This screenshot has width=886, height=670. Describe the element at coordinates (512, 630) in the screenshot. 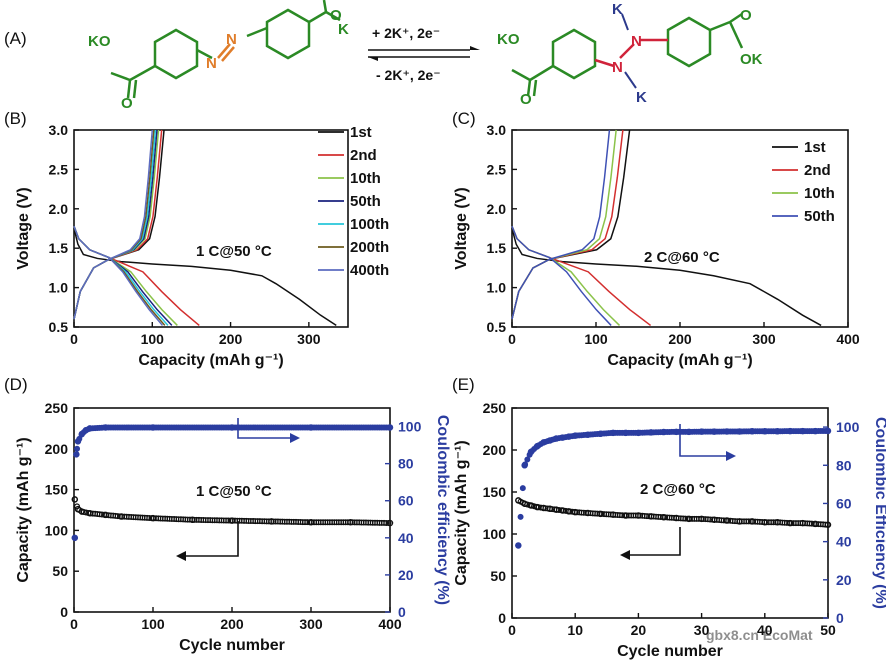

I see `x-tick-label-e: 0` at that location.